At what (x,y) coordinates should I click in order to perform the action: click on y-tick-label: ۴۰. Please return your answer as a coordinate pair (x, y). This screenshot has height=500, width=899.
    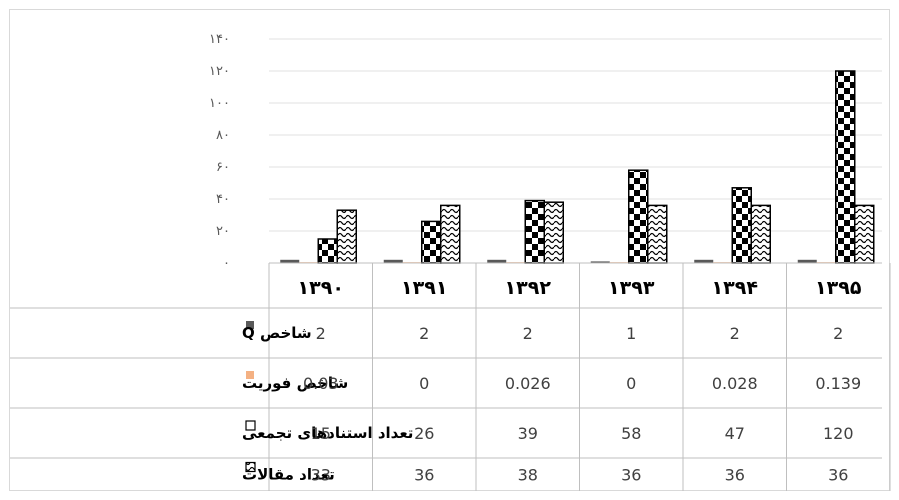
    Looking at the image, I should click on (223, 199).